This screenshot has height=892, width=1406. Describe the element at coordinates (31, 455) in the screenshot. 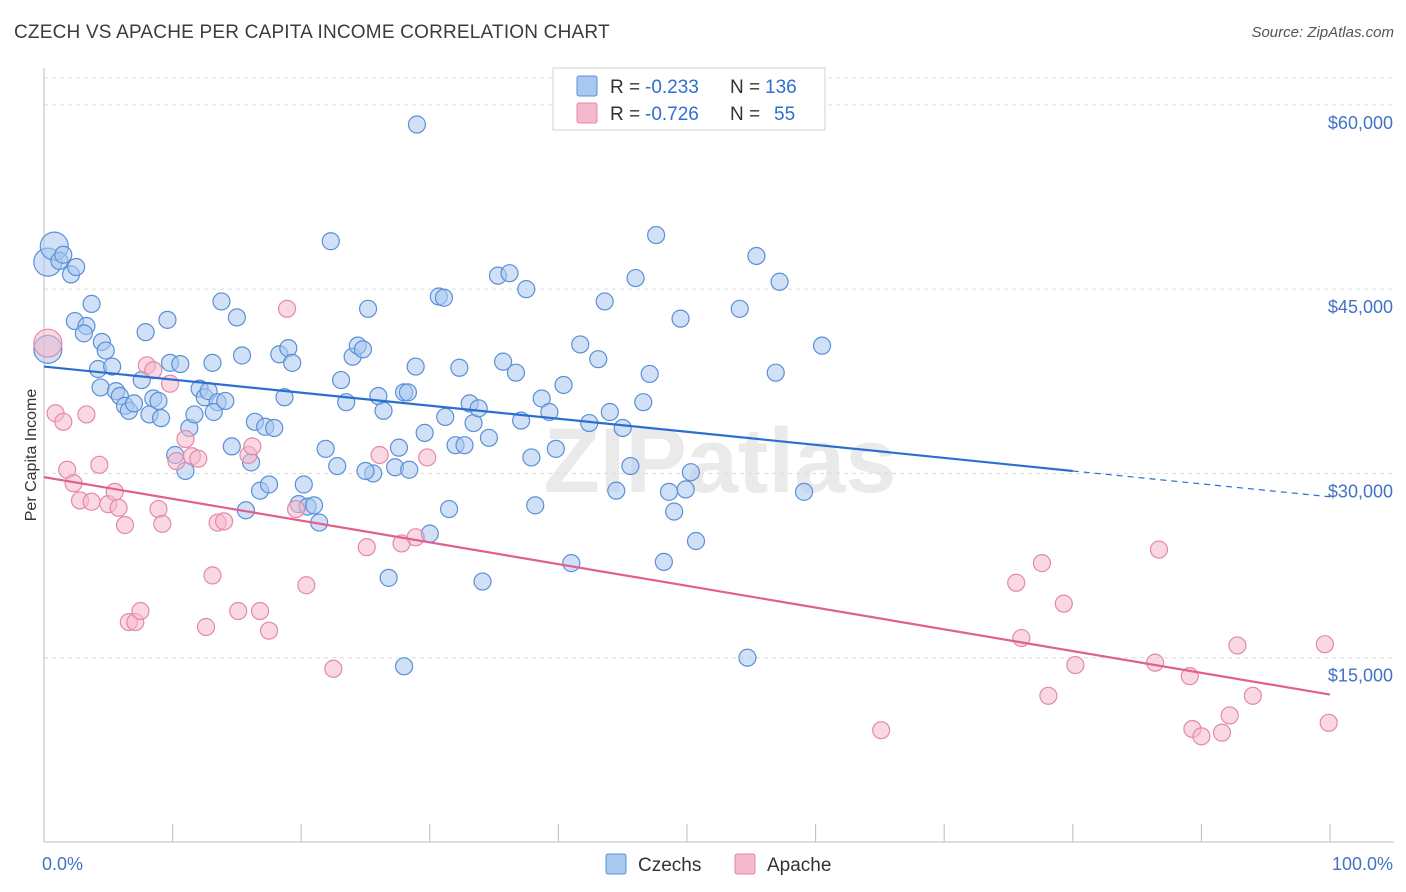

I see `y-axis-title: Per Capita Income` at that location.